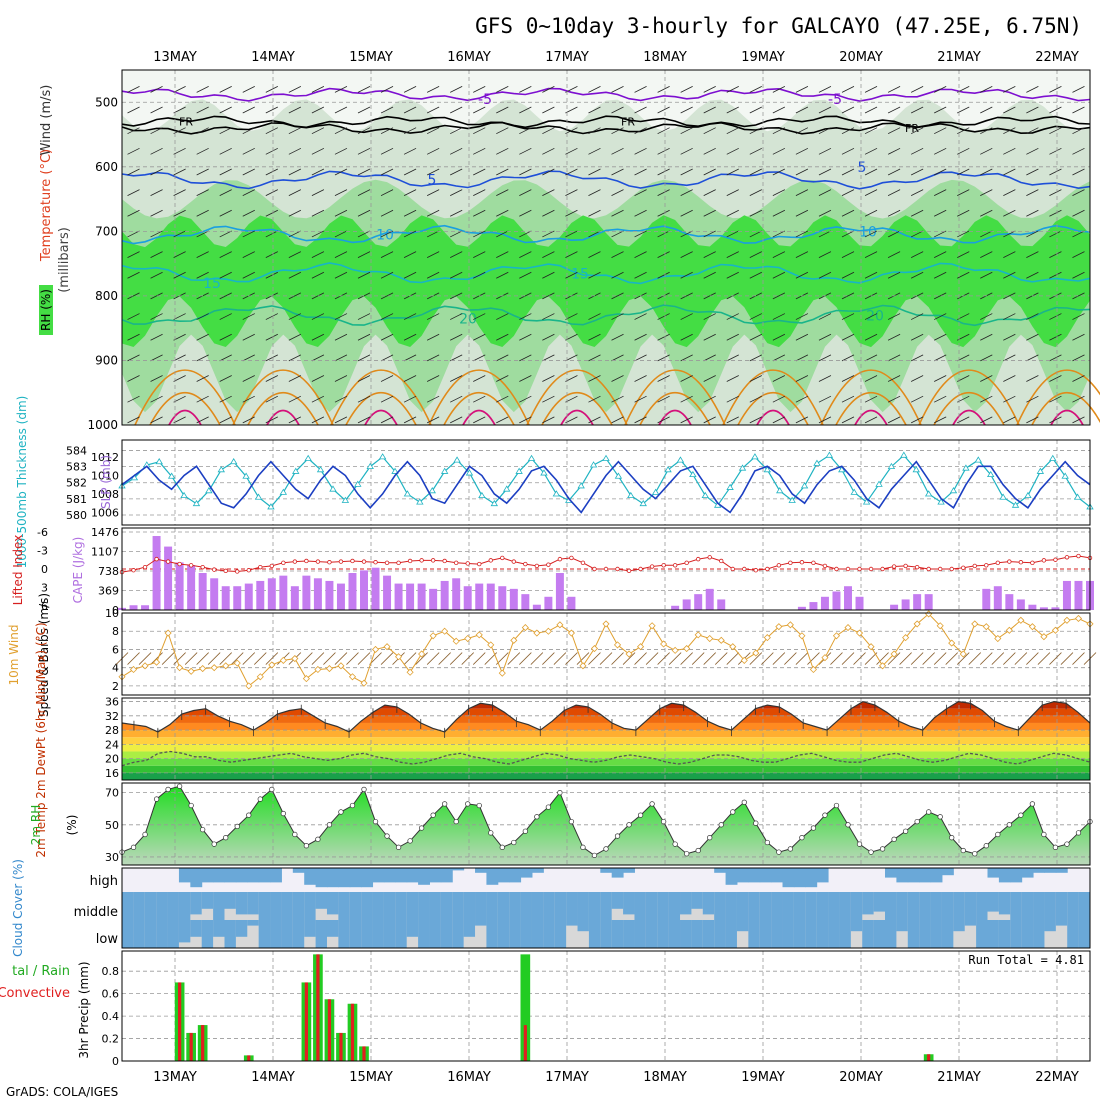 This screenshot has width=1100, height=1100. What do you see at coordinates (105, 476) in the screenshot?
I see `slp-tick-label: 1010` at bounding box center [105, 476].